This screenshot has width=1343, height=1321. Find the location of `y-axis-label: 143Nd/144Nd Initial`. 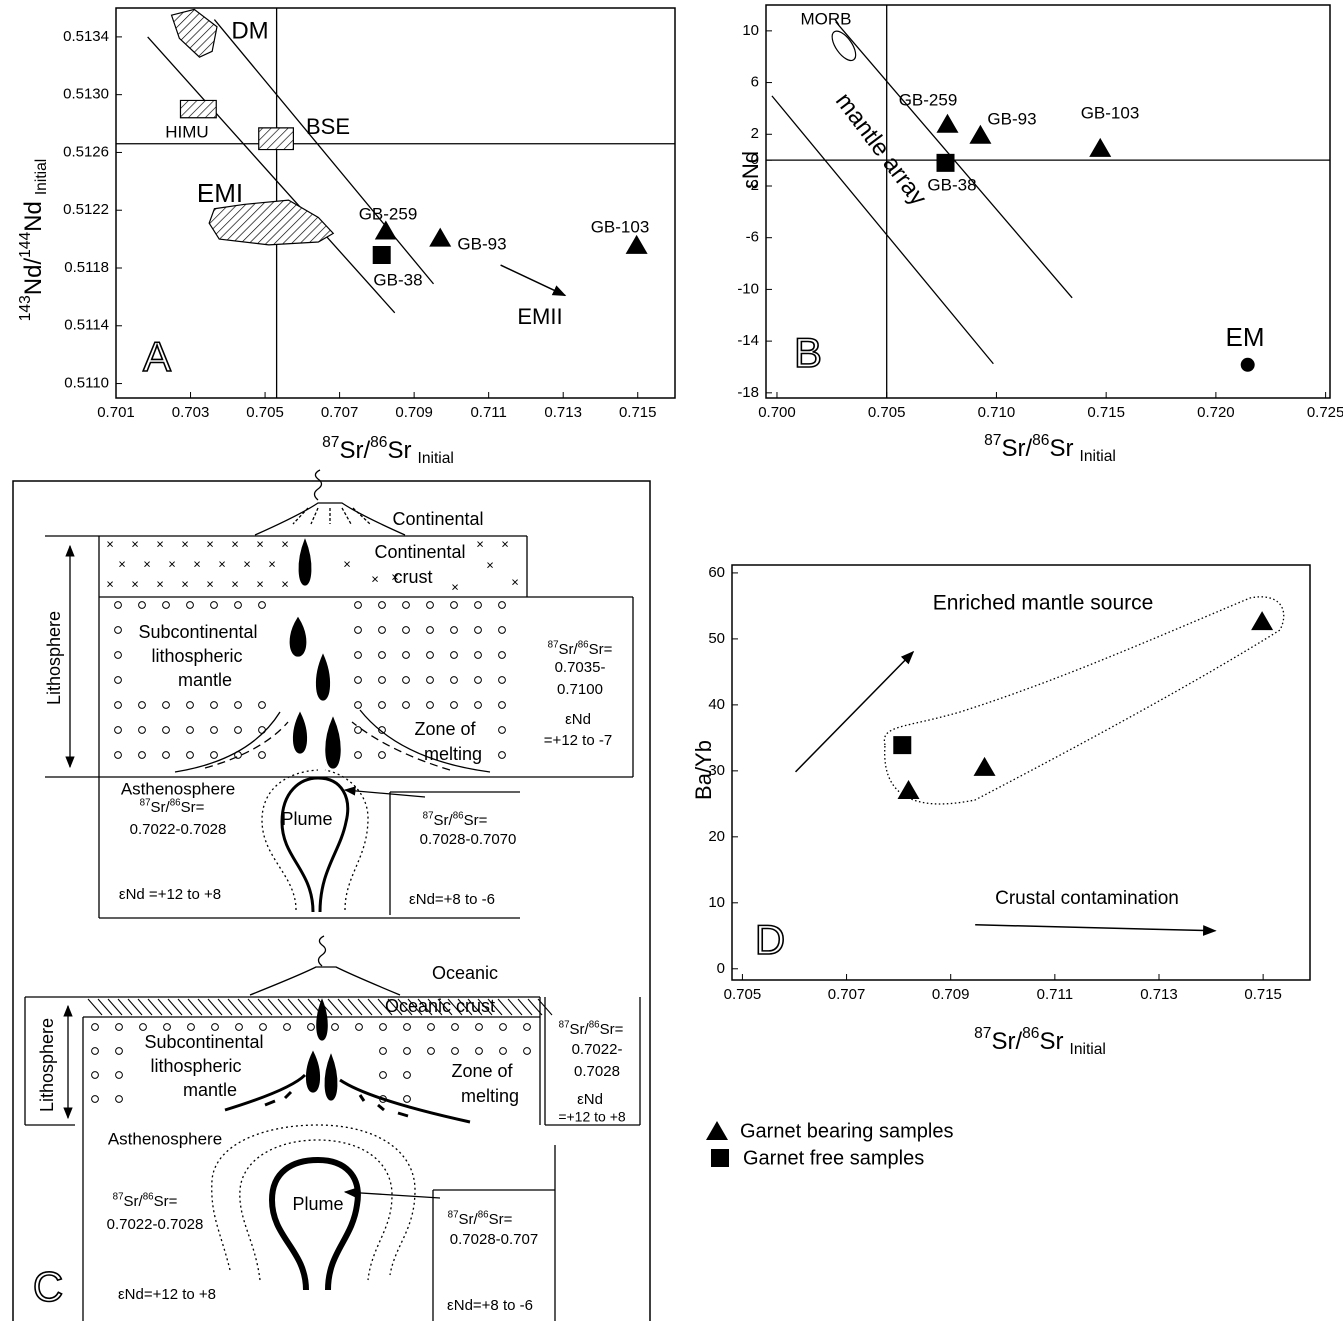

y-axis-label: 143Nd/144Nd Initial is located at coordinates (33, 240).